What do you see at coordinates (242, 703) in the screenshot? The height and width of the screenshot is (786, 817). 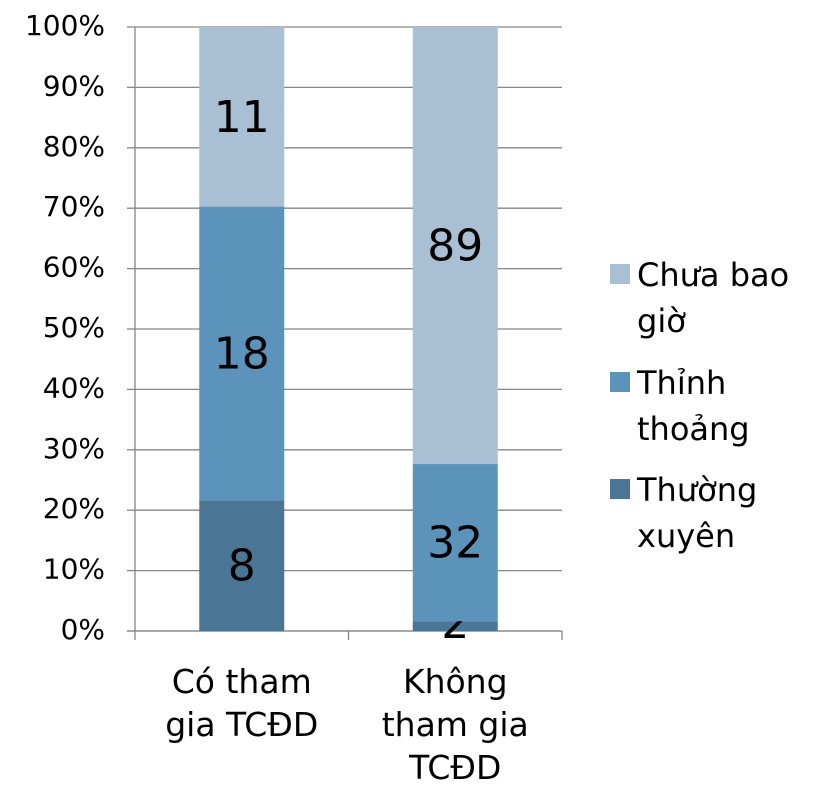 I see `x-tick-label: Có tham gia TCĐD` at bounding box center [242, 703].